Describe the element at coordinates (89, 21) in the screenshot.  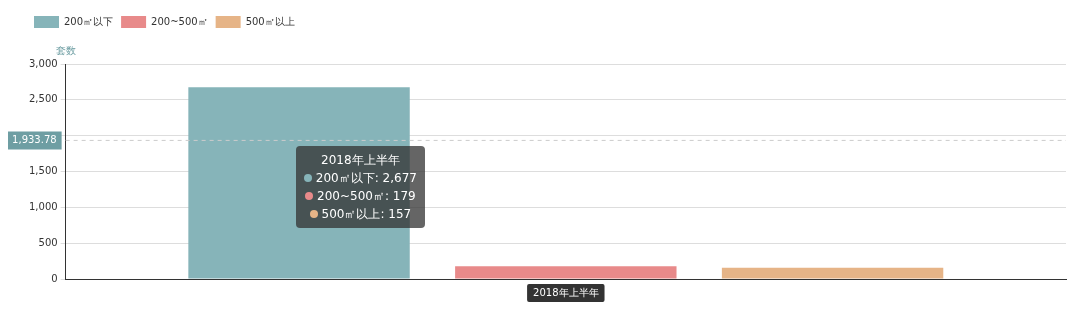
I see `legend-label: 200㎡以下` at that location.